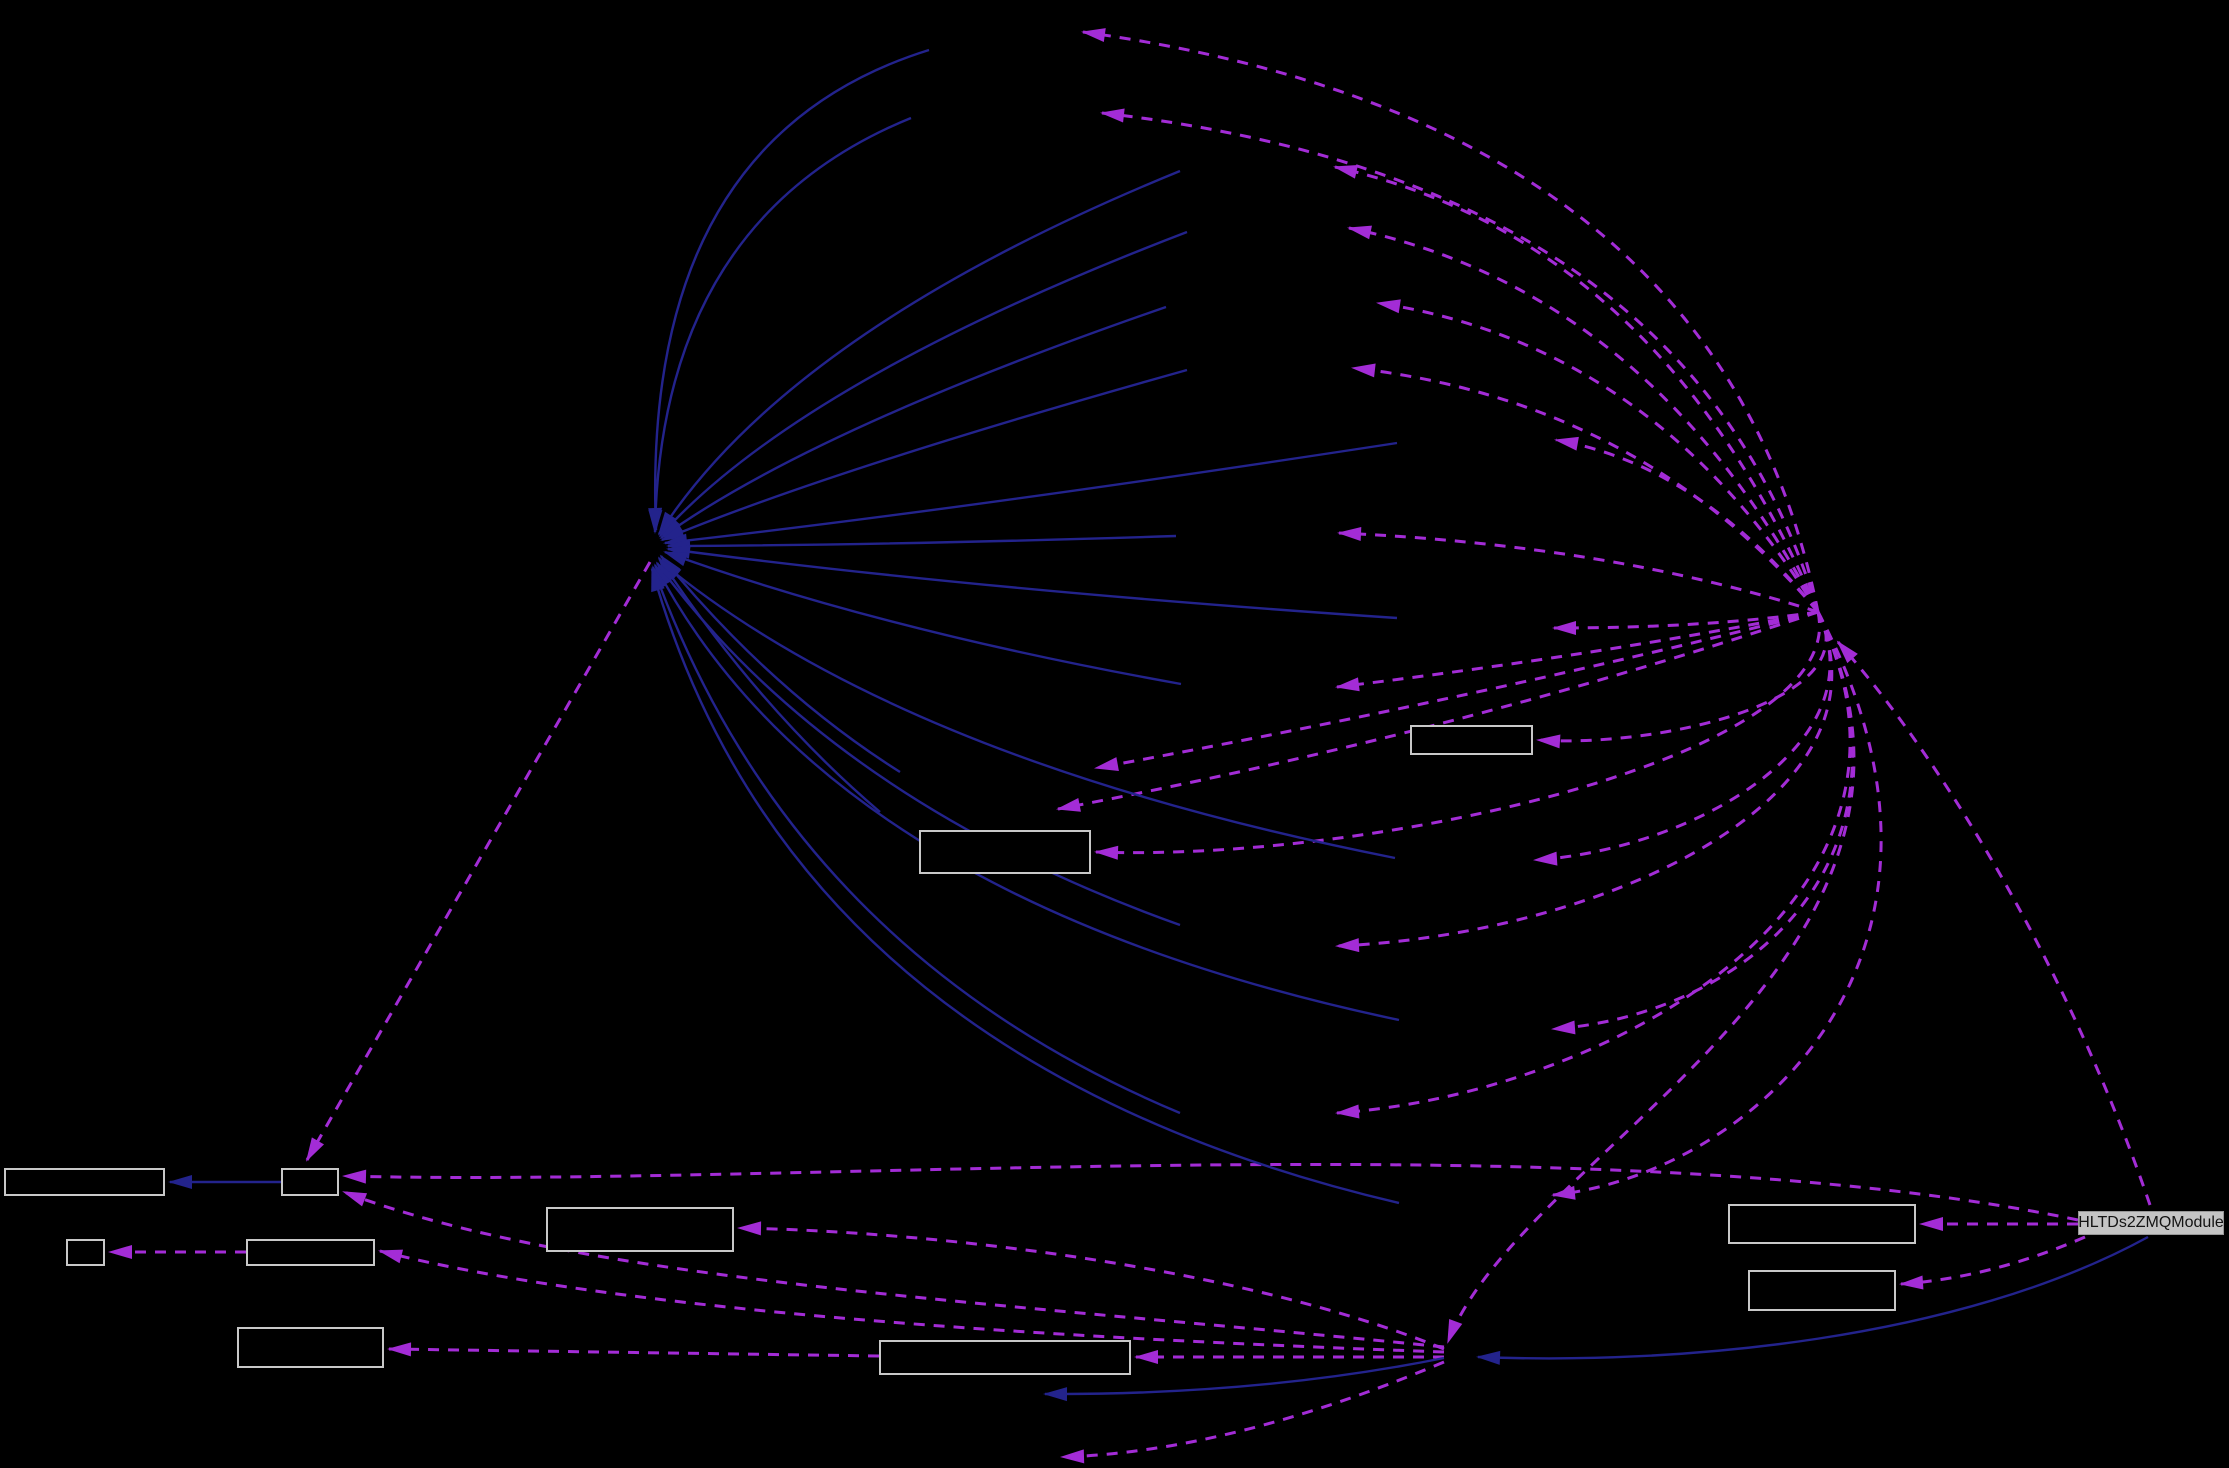 This screenshot has width=2229, height=1468. I want to click on edge-rhub-to-box-b, so click(1458, 735).